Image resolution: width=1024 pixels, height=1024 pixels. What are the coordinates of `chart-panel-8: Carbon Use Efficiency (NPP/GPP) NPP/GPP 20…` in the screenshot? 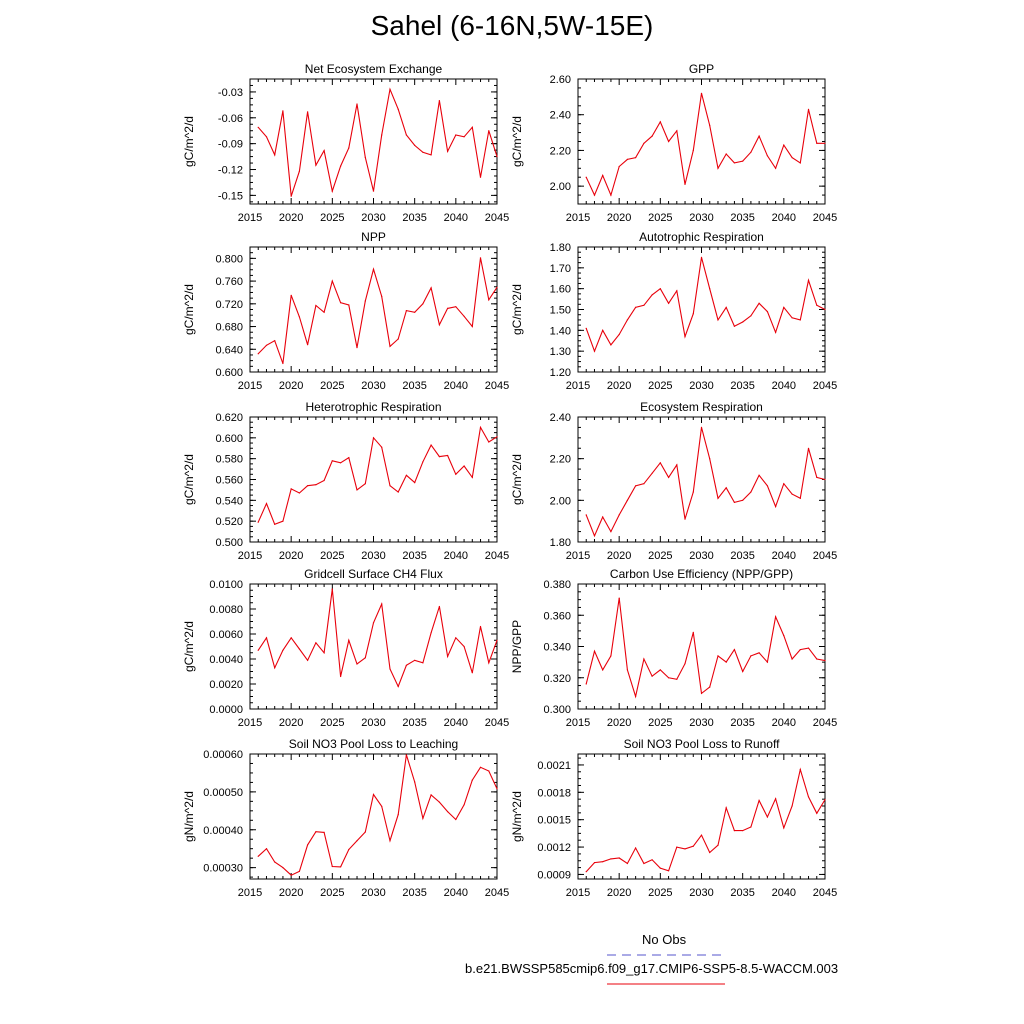 It's located at (673, 648).